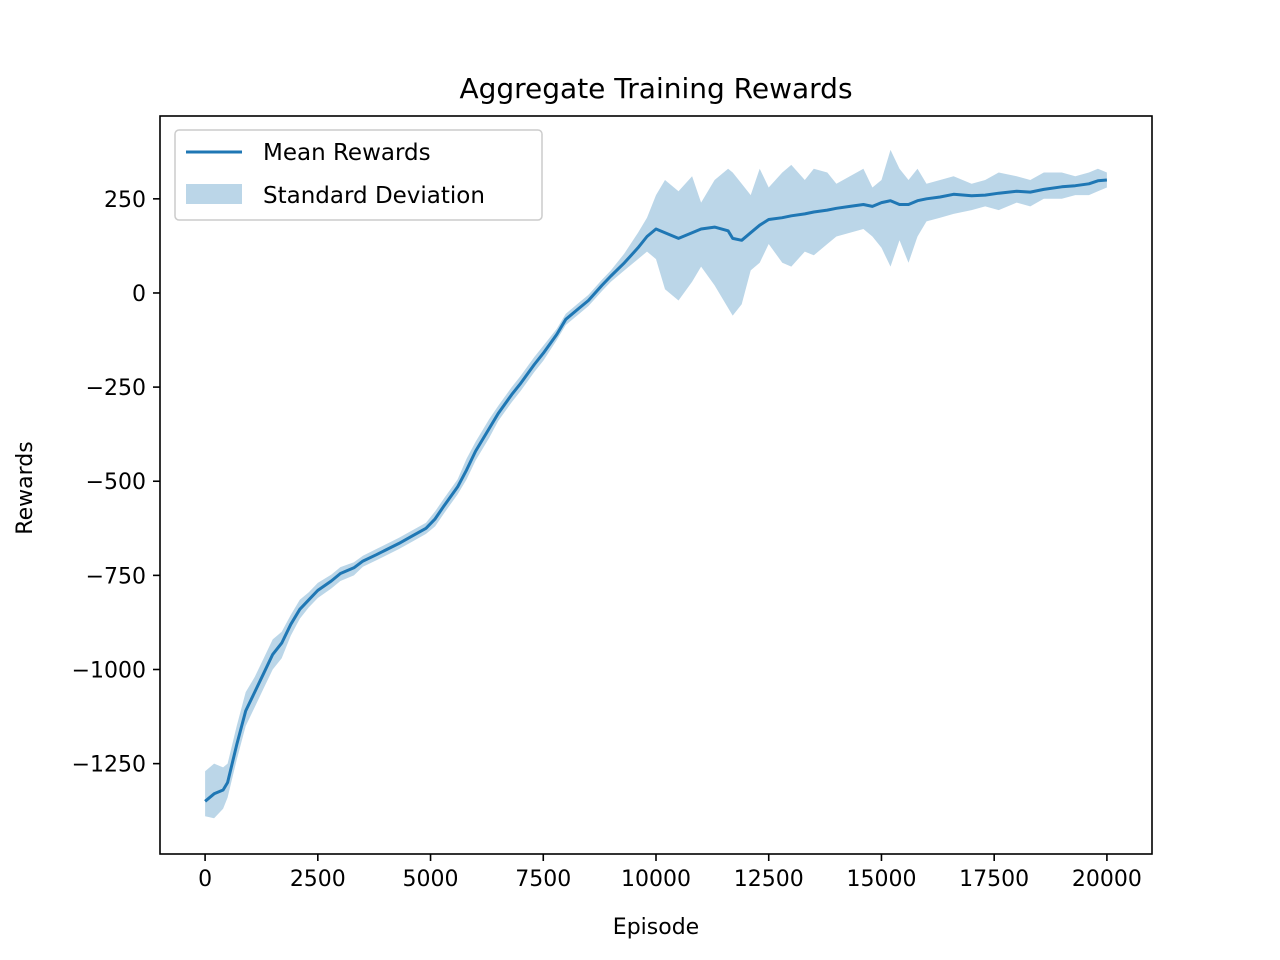 The width and height of the screenshot is (1280, 960). Describe the element at coordinates (431, 879) in the screenshot. I see `x-tick-label: 5000` at that location.